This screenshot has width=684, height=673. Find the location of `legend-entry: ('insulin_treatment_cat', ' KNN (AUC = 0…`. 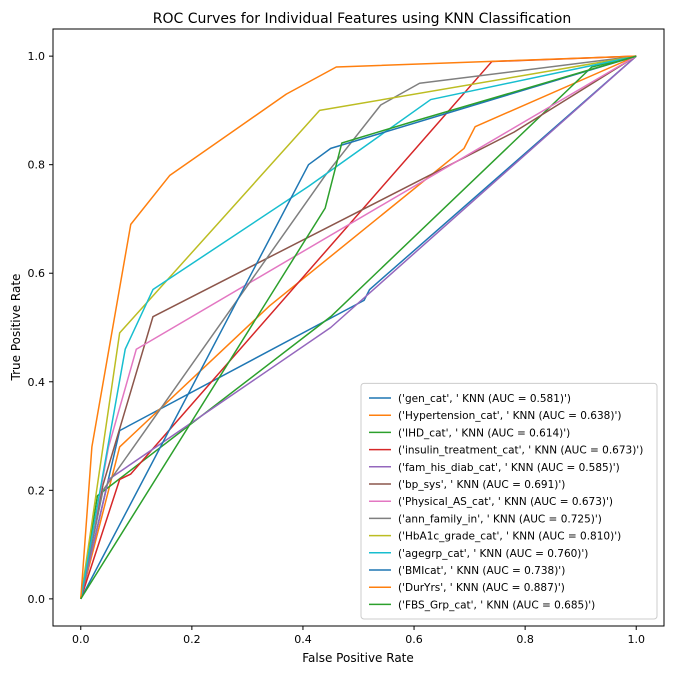

legend-entry: ('insulin_treatment_cat', ' KNN (AUC = 0… is located at coordinates (520, 451).